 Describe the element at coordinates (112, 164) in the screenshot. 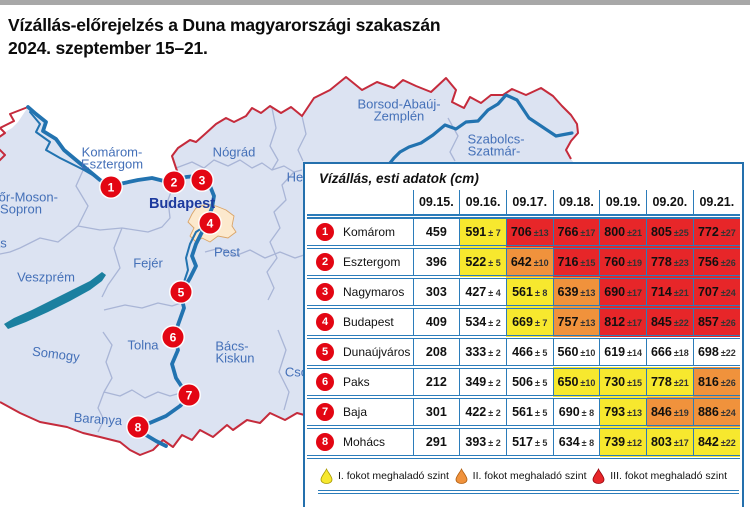

I see `county-label: Esztergom` at that location.